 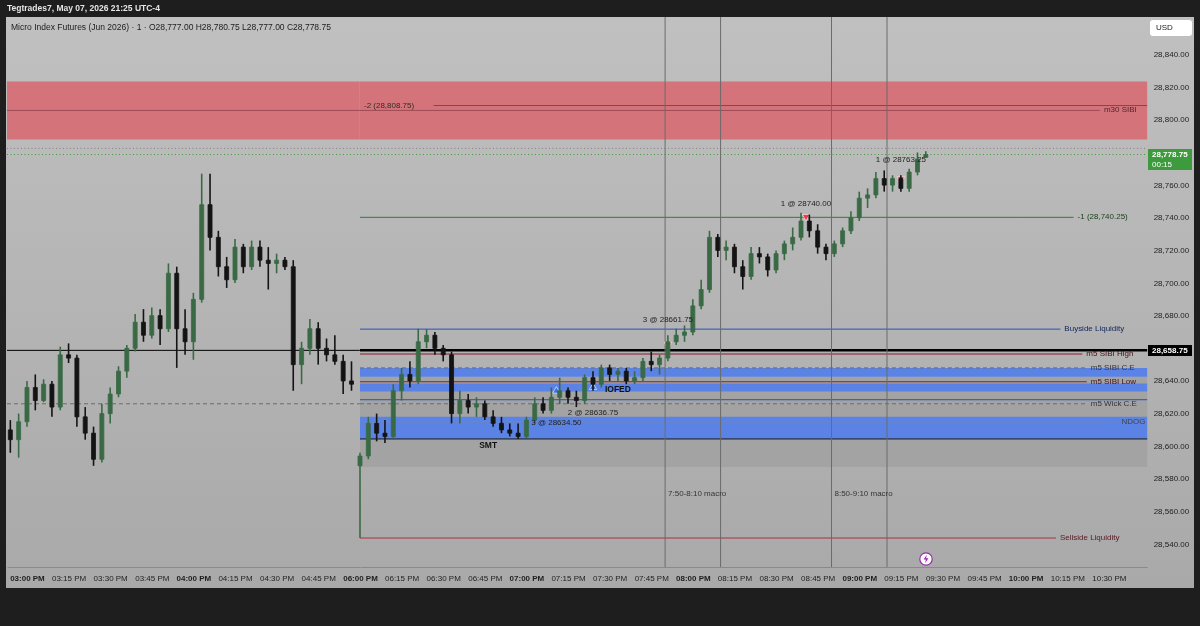 What do you see at coordinates (194, 579) in the screenshot?
I see `x-tick-label: 04:00 PM` at bounding box center [194, 579].